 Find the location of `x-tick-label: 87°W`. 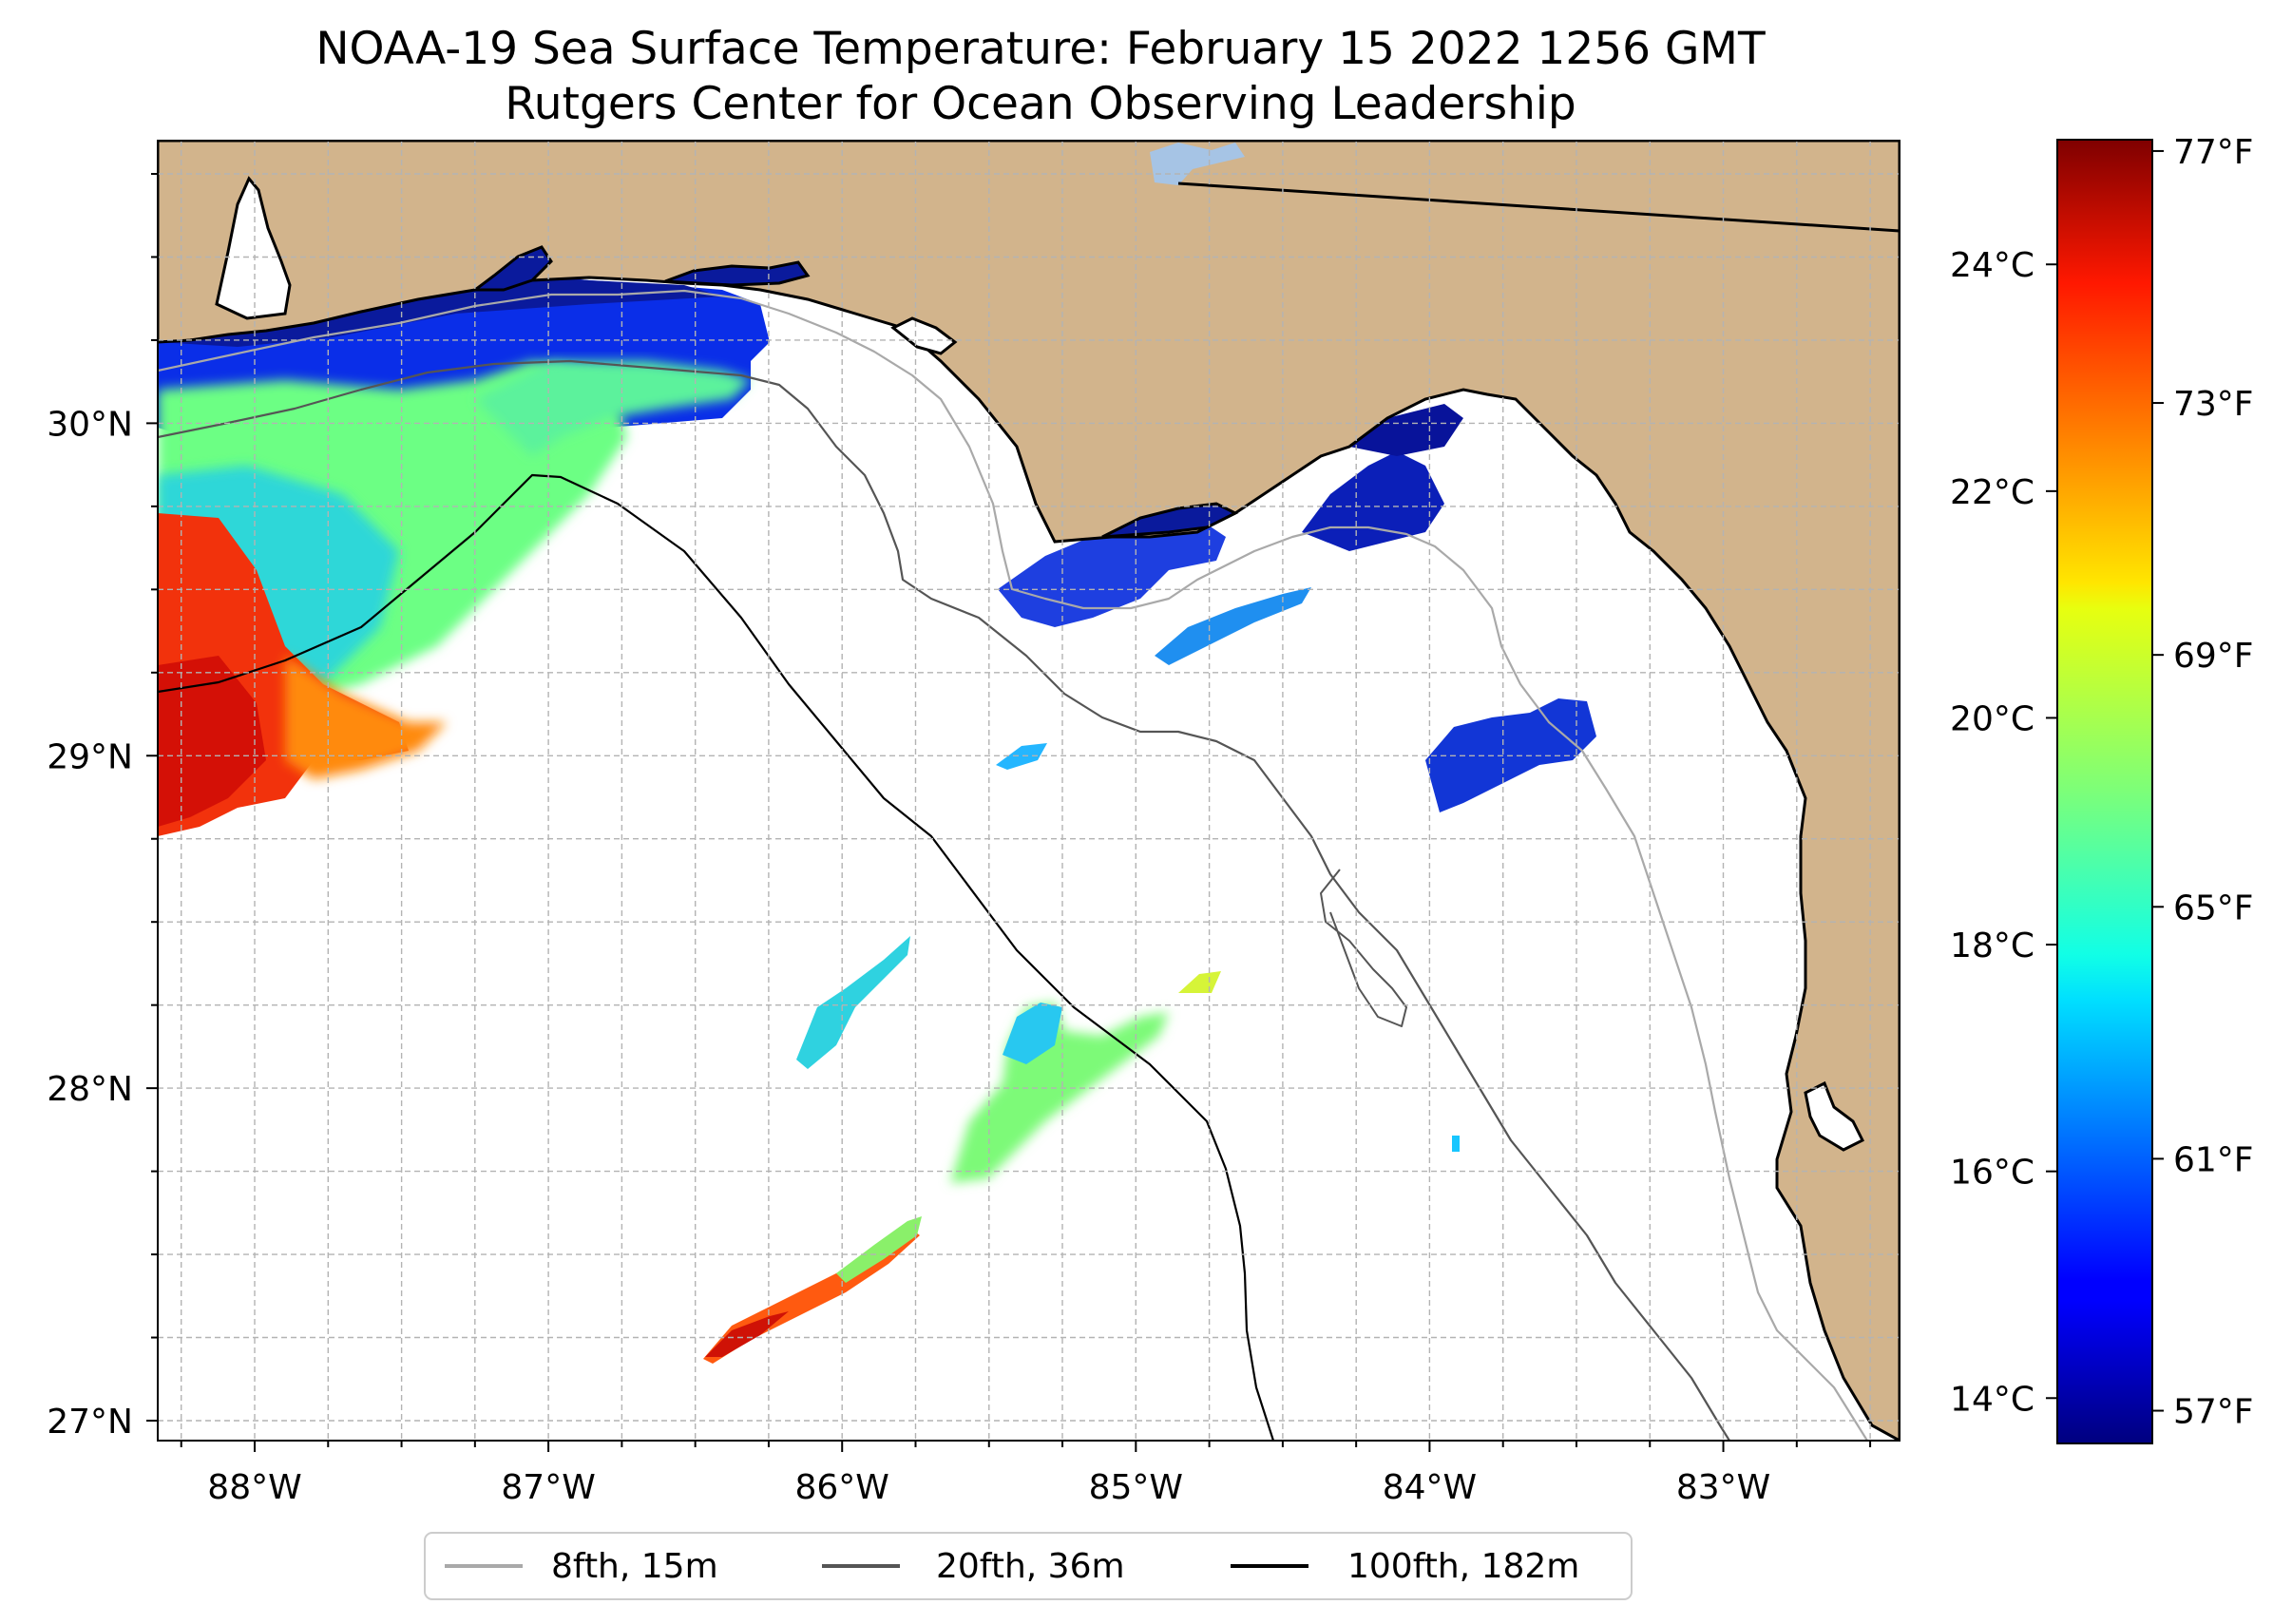

x-tick-label: 87°W is located at coordinates (548, 1487).